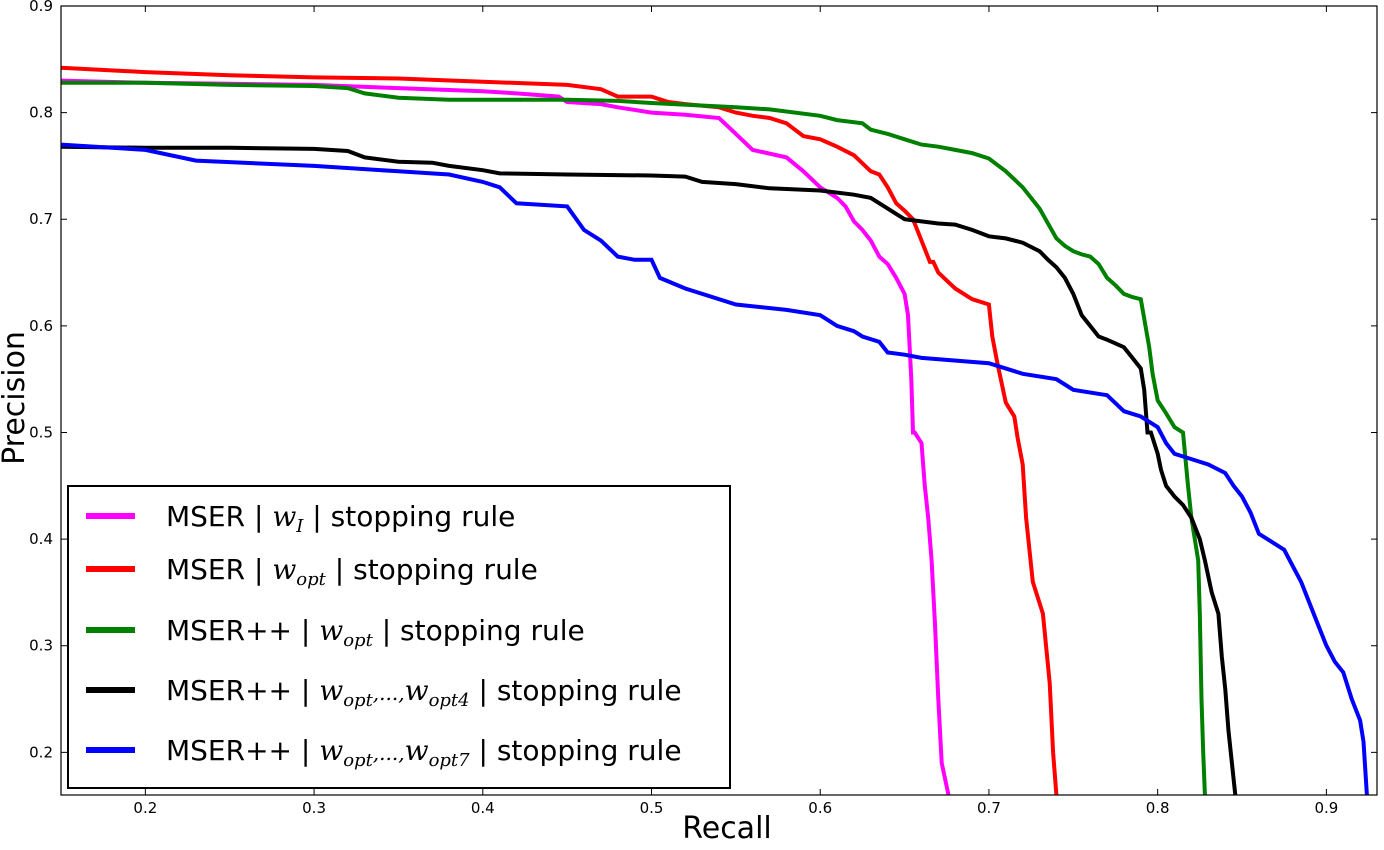  I want to click on legend-label: MSER++ | wopt,...,wopt4 | stopping rule, so click(424, 692).